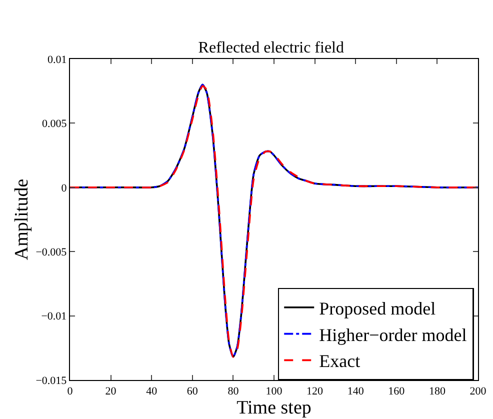 The height and width of the screenshot is (419, 493). What do you see at coordinates (271, 47) in the screenshot?
I see `chart-title: Reflected electric field` at bounding box center [271, 47].